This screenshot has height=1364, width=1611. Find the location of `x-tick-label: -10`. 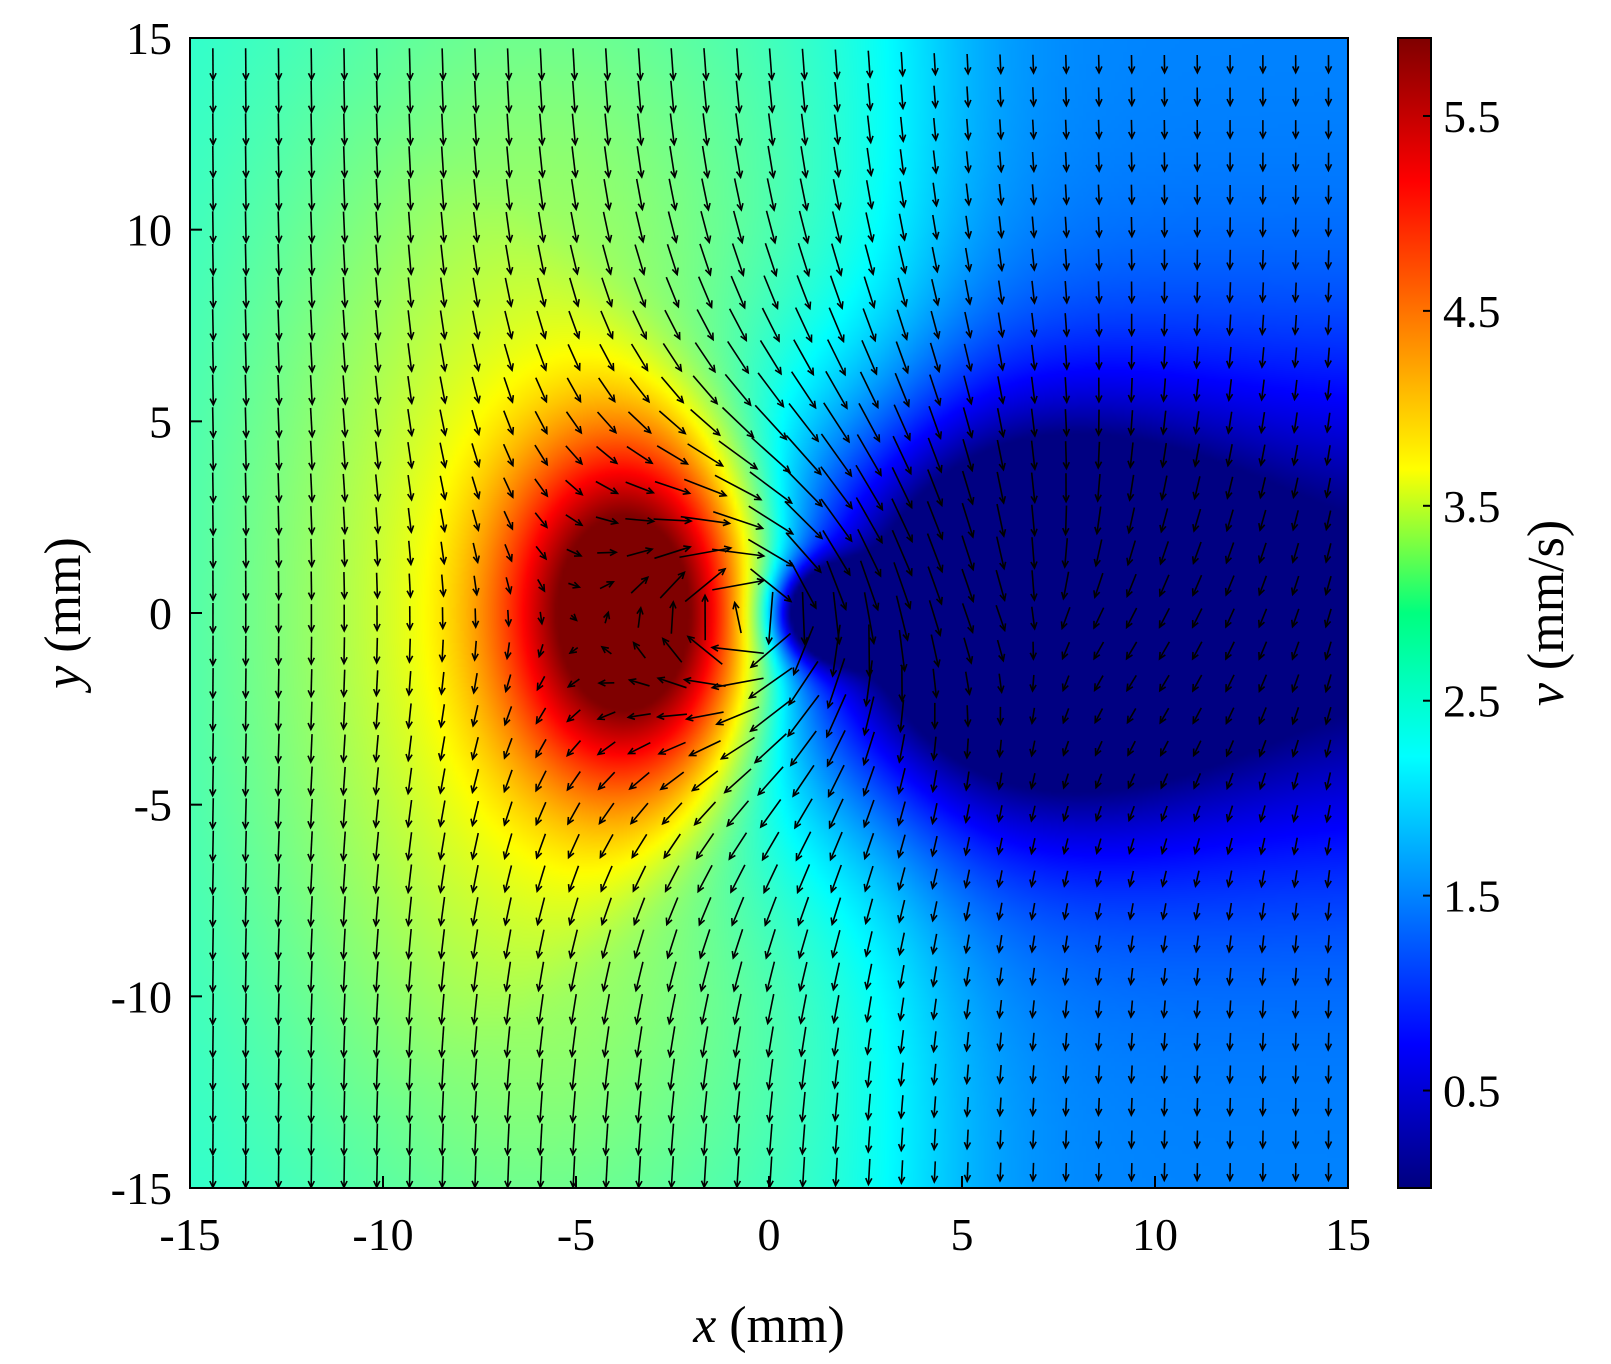

x-tick-label: -10 is located at coordinates (382, 1234).